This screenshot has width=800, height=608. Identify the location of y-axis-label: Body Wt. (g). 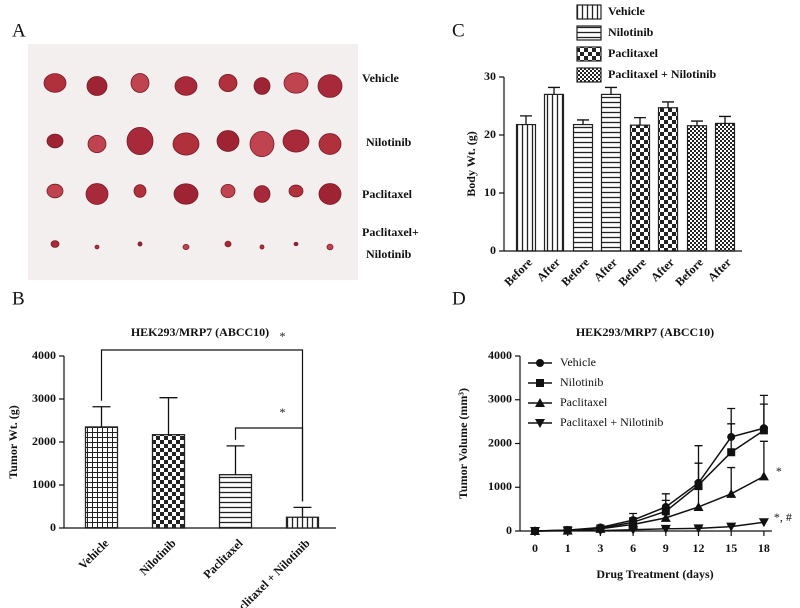
(471, 163).